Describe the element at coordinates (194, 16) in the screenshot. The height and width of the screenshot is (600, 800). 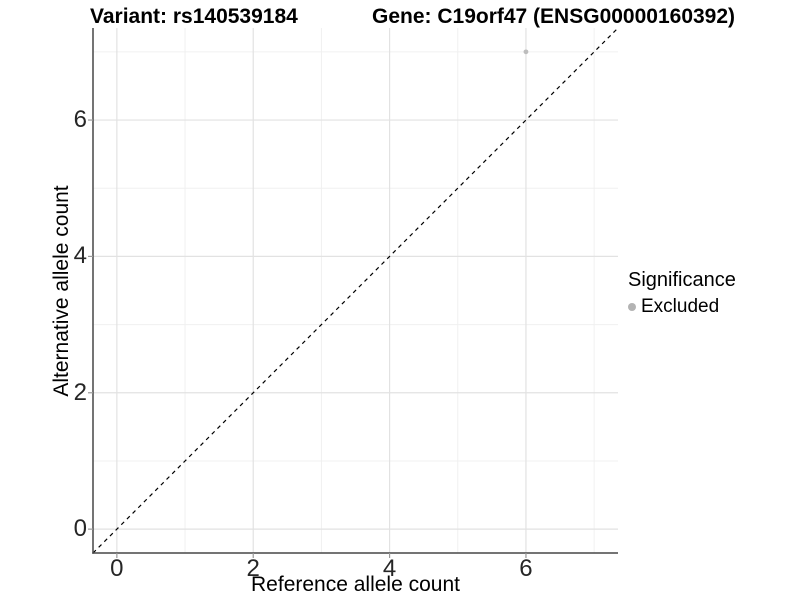
I see `plot-title-variant: Variant: rs140539184` at that location.